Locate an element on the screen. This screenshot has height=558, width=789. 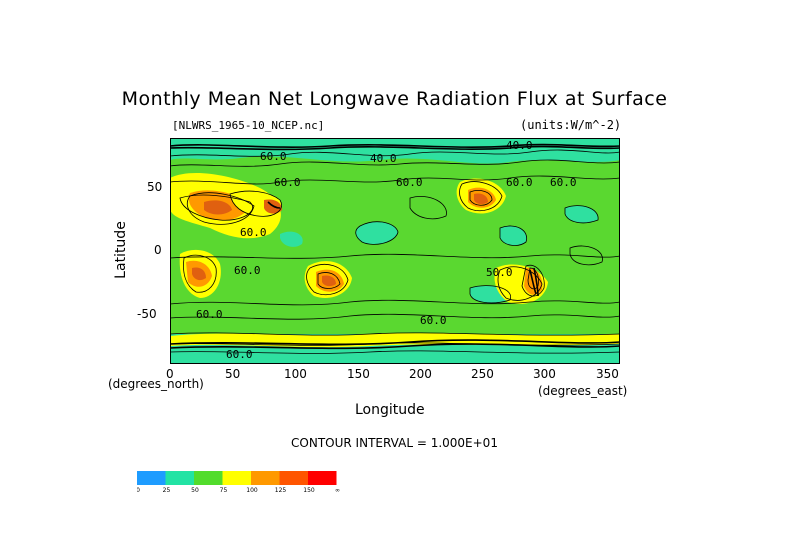
legend-label: 0 is located at coordinates (138, 490).